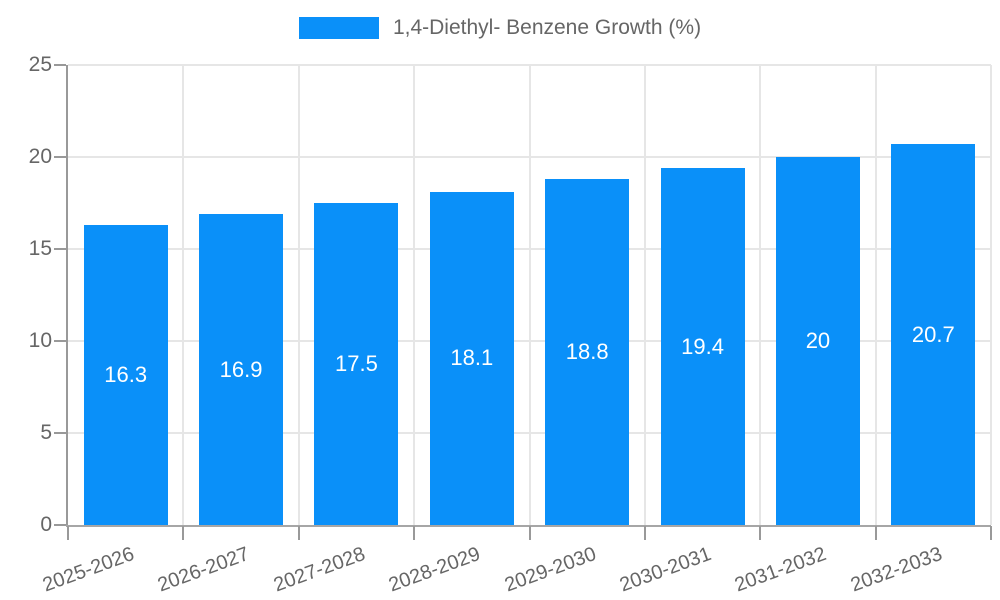 Image resolution: width=1000 pixels, height=600 pixels. I want to click on legend-swatch, so click(338, 28).